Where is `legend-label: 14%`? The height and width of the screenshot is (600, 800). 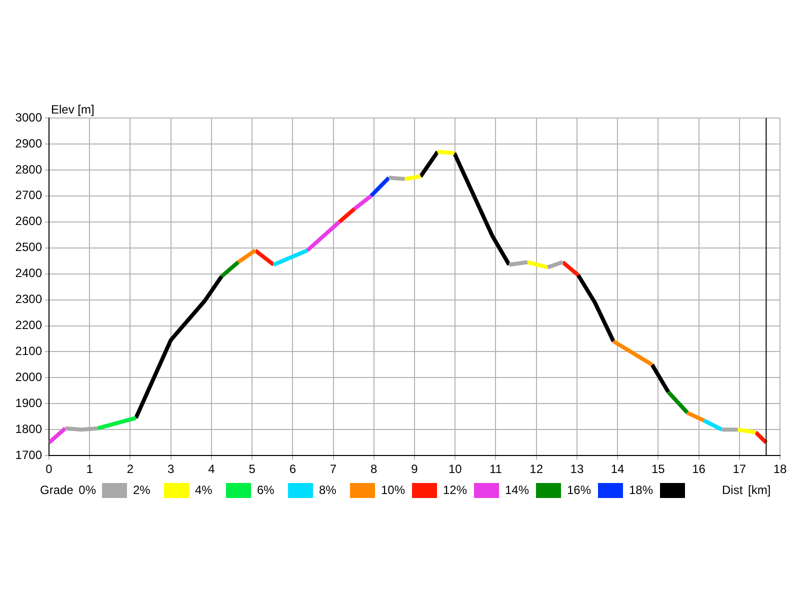
legend-label: 14% is located at coordinates (517, 490).